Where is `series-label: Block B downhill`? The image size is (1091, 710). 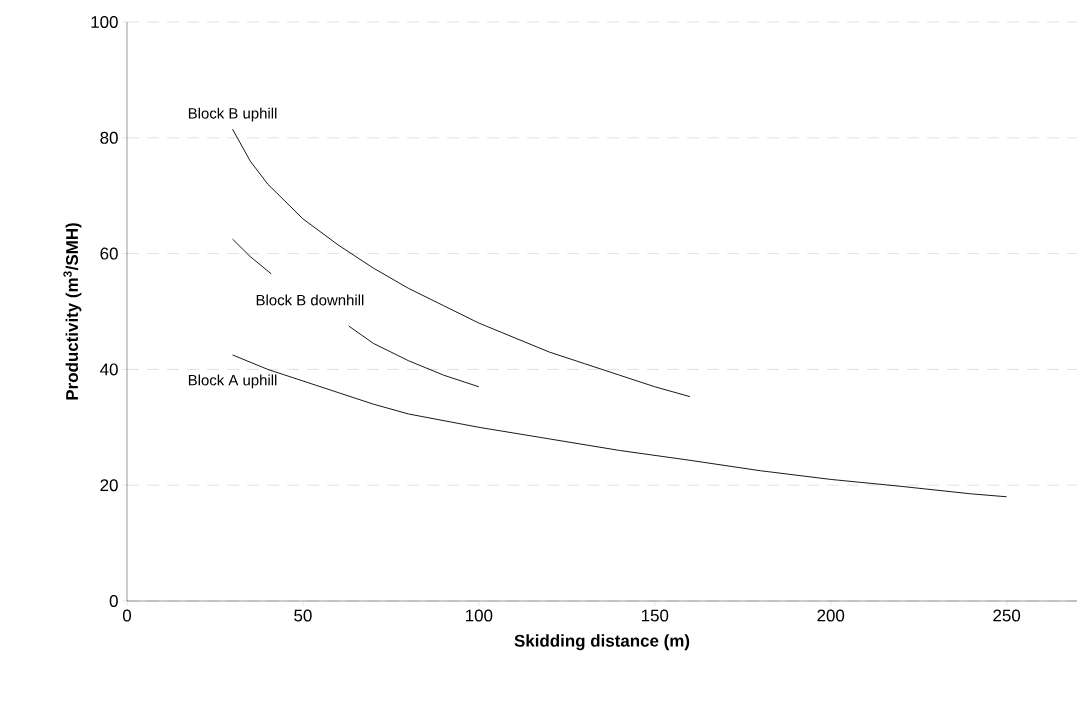
series-label: Block B downhill is located at coordinates (310, 300).